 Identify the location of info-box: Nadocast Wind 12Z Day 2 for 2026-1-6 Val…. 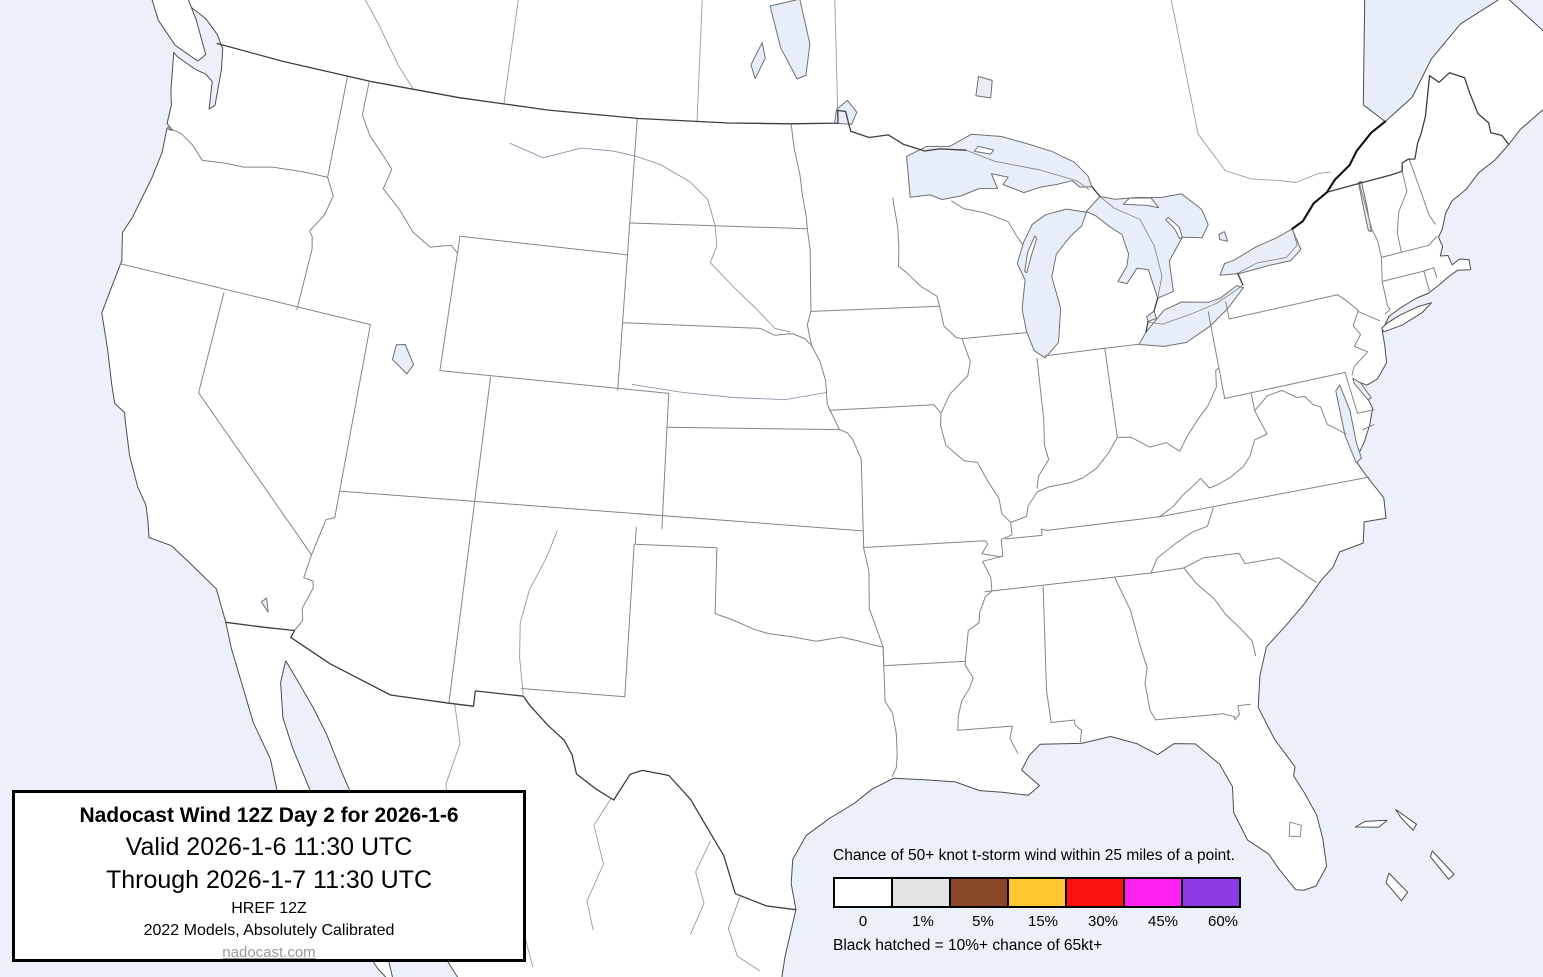
(269, 876).